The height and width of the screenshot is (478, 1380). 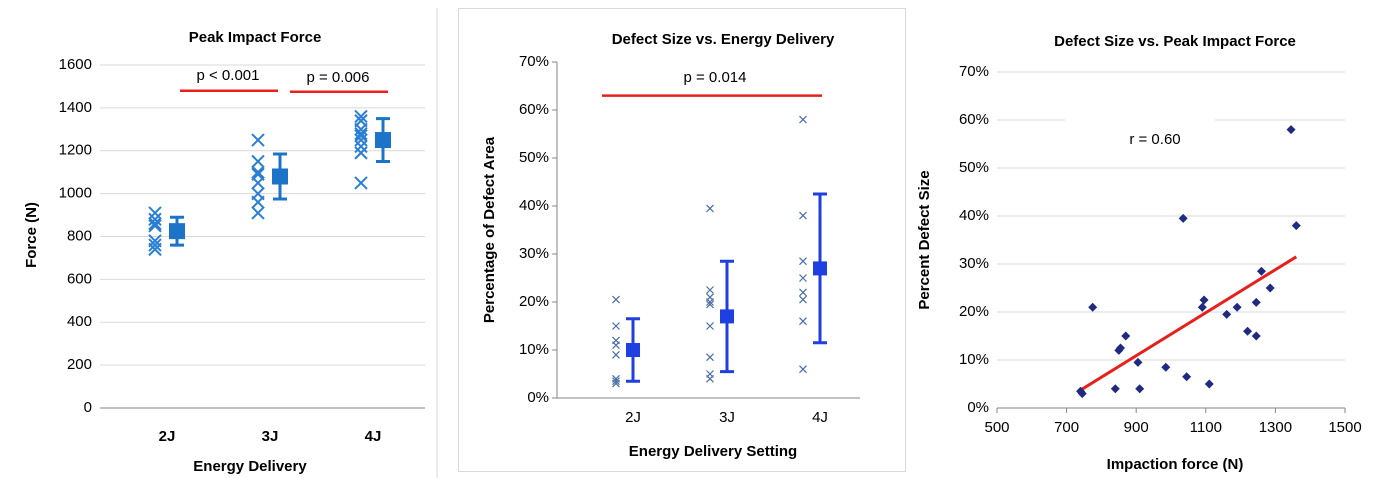 What do you see at coordinates (1066, 427) in the screenshot?
I see `x-tick-label: 700` at bounding box center [1066, 427].